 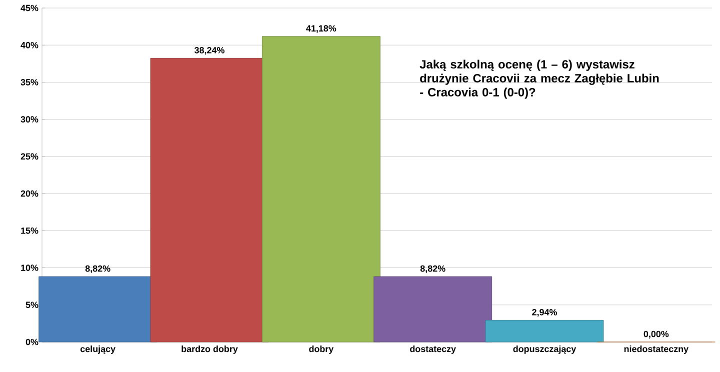 What do you see at coordinates (29, 156) in the screenshot?
I see `y-tick-label: 25%` at bounding box center [29, 156].